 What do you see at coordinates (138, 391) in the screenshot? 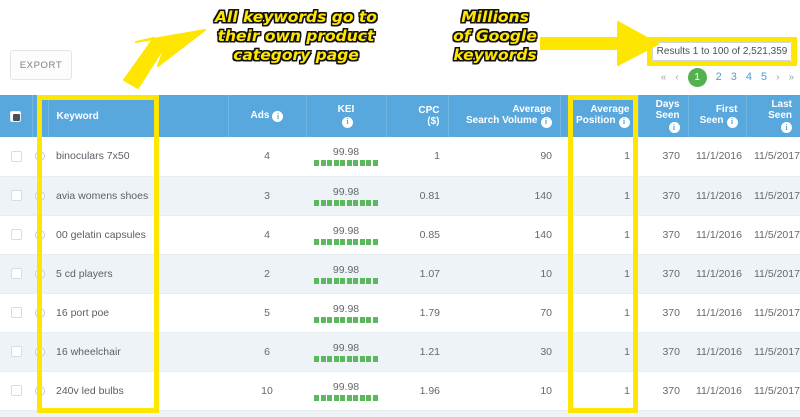
I see `cell-keyword: 240v led bulbs` at bounding box center [138, 391].